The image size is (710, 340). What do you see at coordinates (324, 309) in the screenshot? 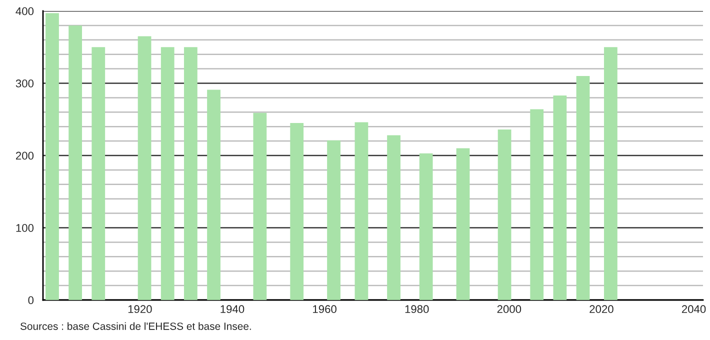
I see `x-tick-label: 1960` at bounding box center [324, 309].